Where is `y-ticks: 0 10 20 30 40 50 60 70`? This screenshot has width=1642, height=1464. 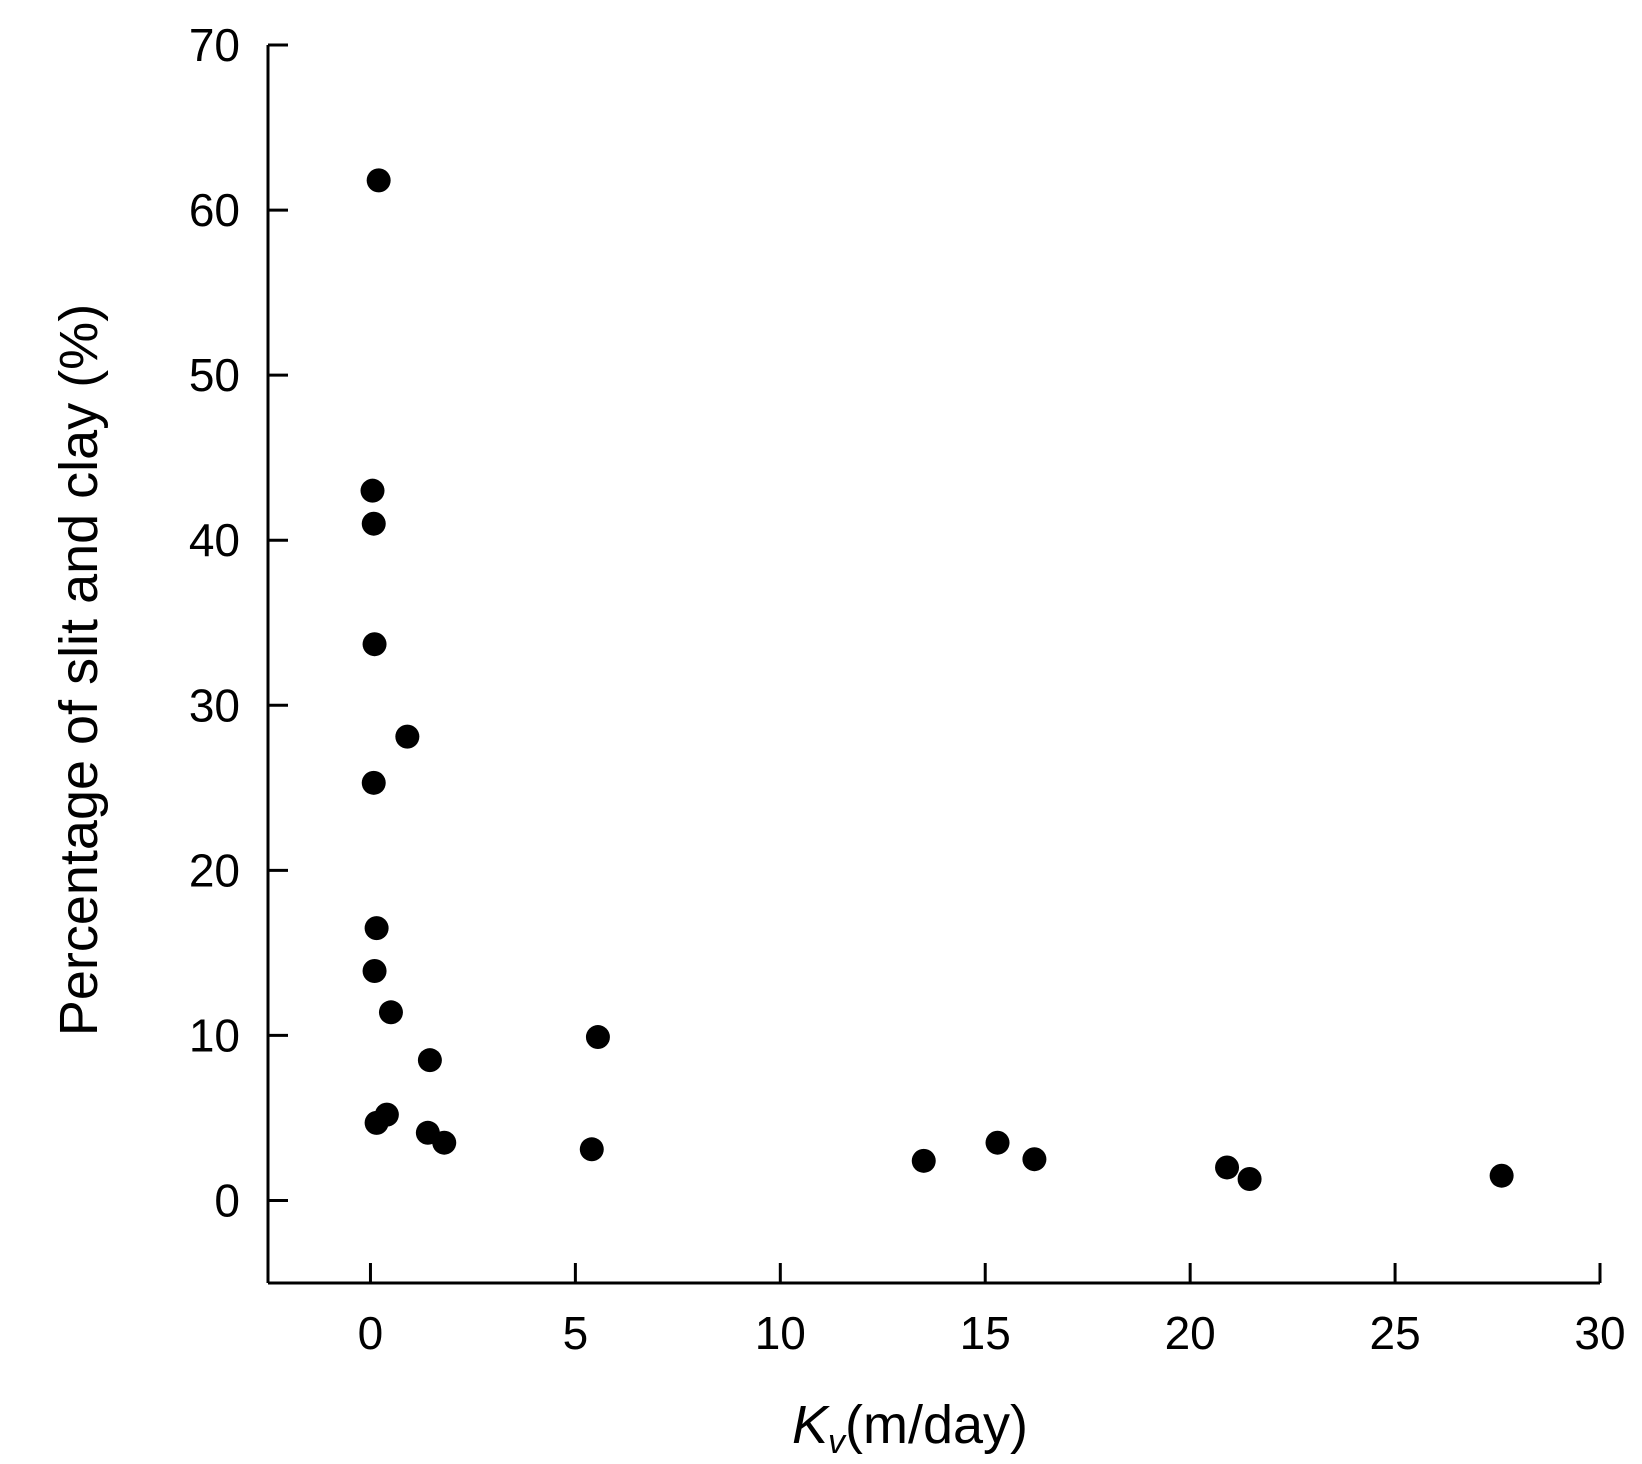
y-ticks: 0 10 20 30 40 50 60 70 is located at coordinates (238, 622).